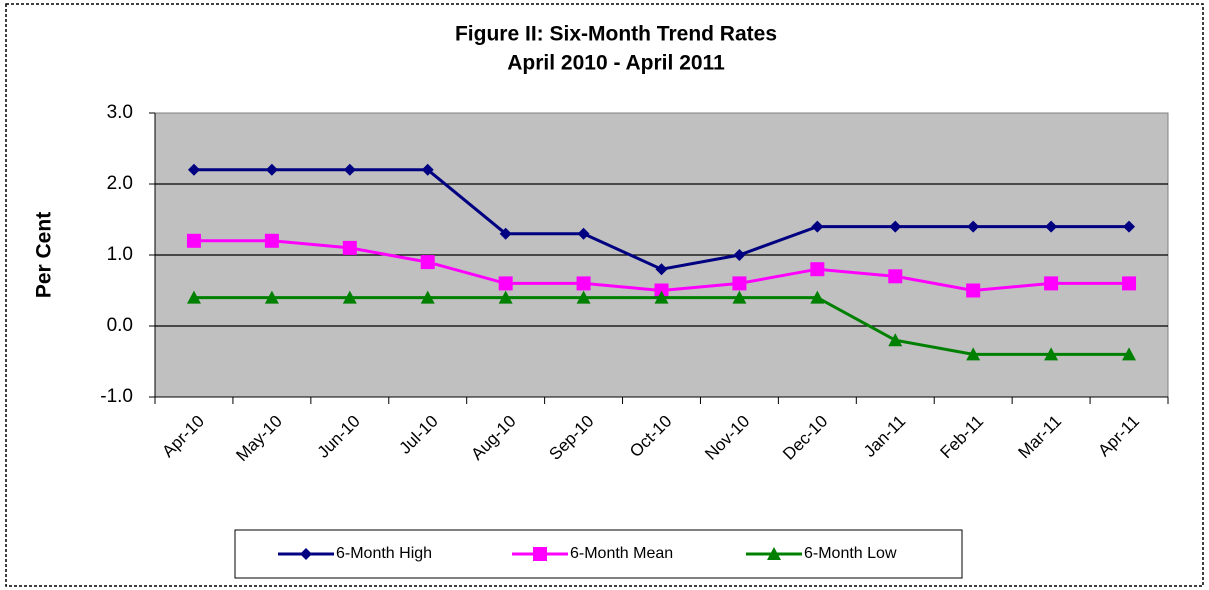 This screenshot has height=590, width=1209. What do you see at coordinates (616, 34) in the screenshot?
I see `chart-title: Figure II: Six-Month Trend Rates` at bounding box center [616, 34].